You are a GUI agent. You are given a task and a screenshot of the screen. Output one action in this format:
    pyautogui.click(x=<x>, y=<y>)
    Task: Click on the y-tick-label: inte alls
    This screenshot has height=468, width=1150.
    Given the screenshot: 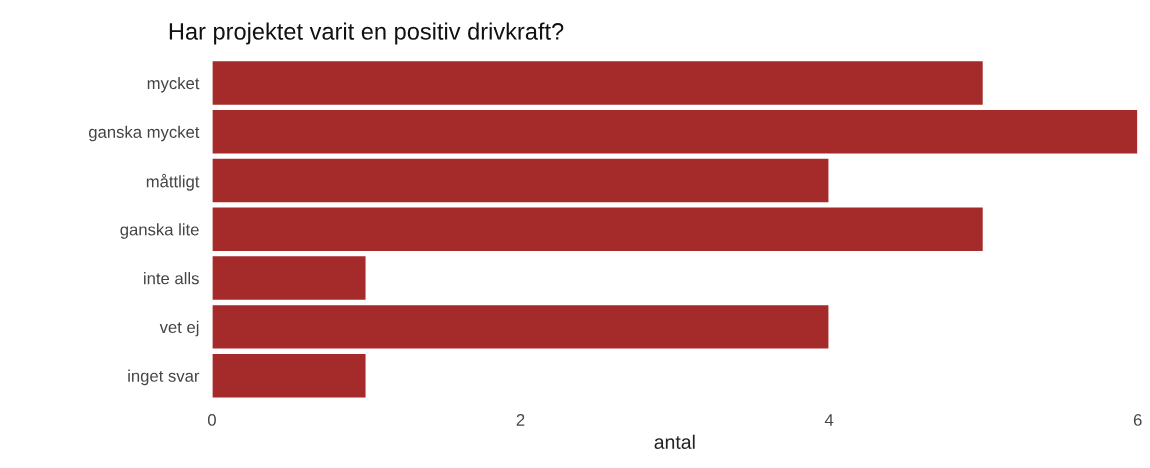 What is the action you would take?
    pyautogui.click(x=171, y=278)
    